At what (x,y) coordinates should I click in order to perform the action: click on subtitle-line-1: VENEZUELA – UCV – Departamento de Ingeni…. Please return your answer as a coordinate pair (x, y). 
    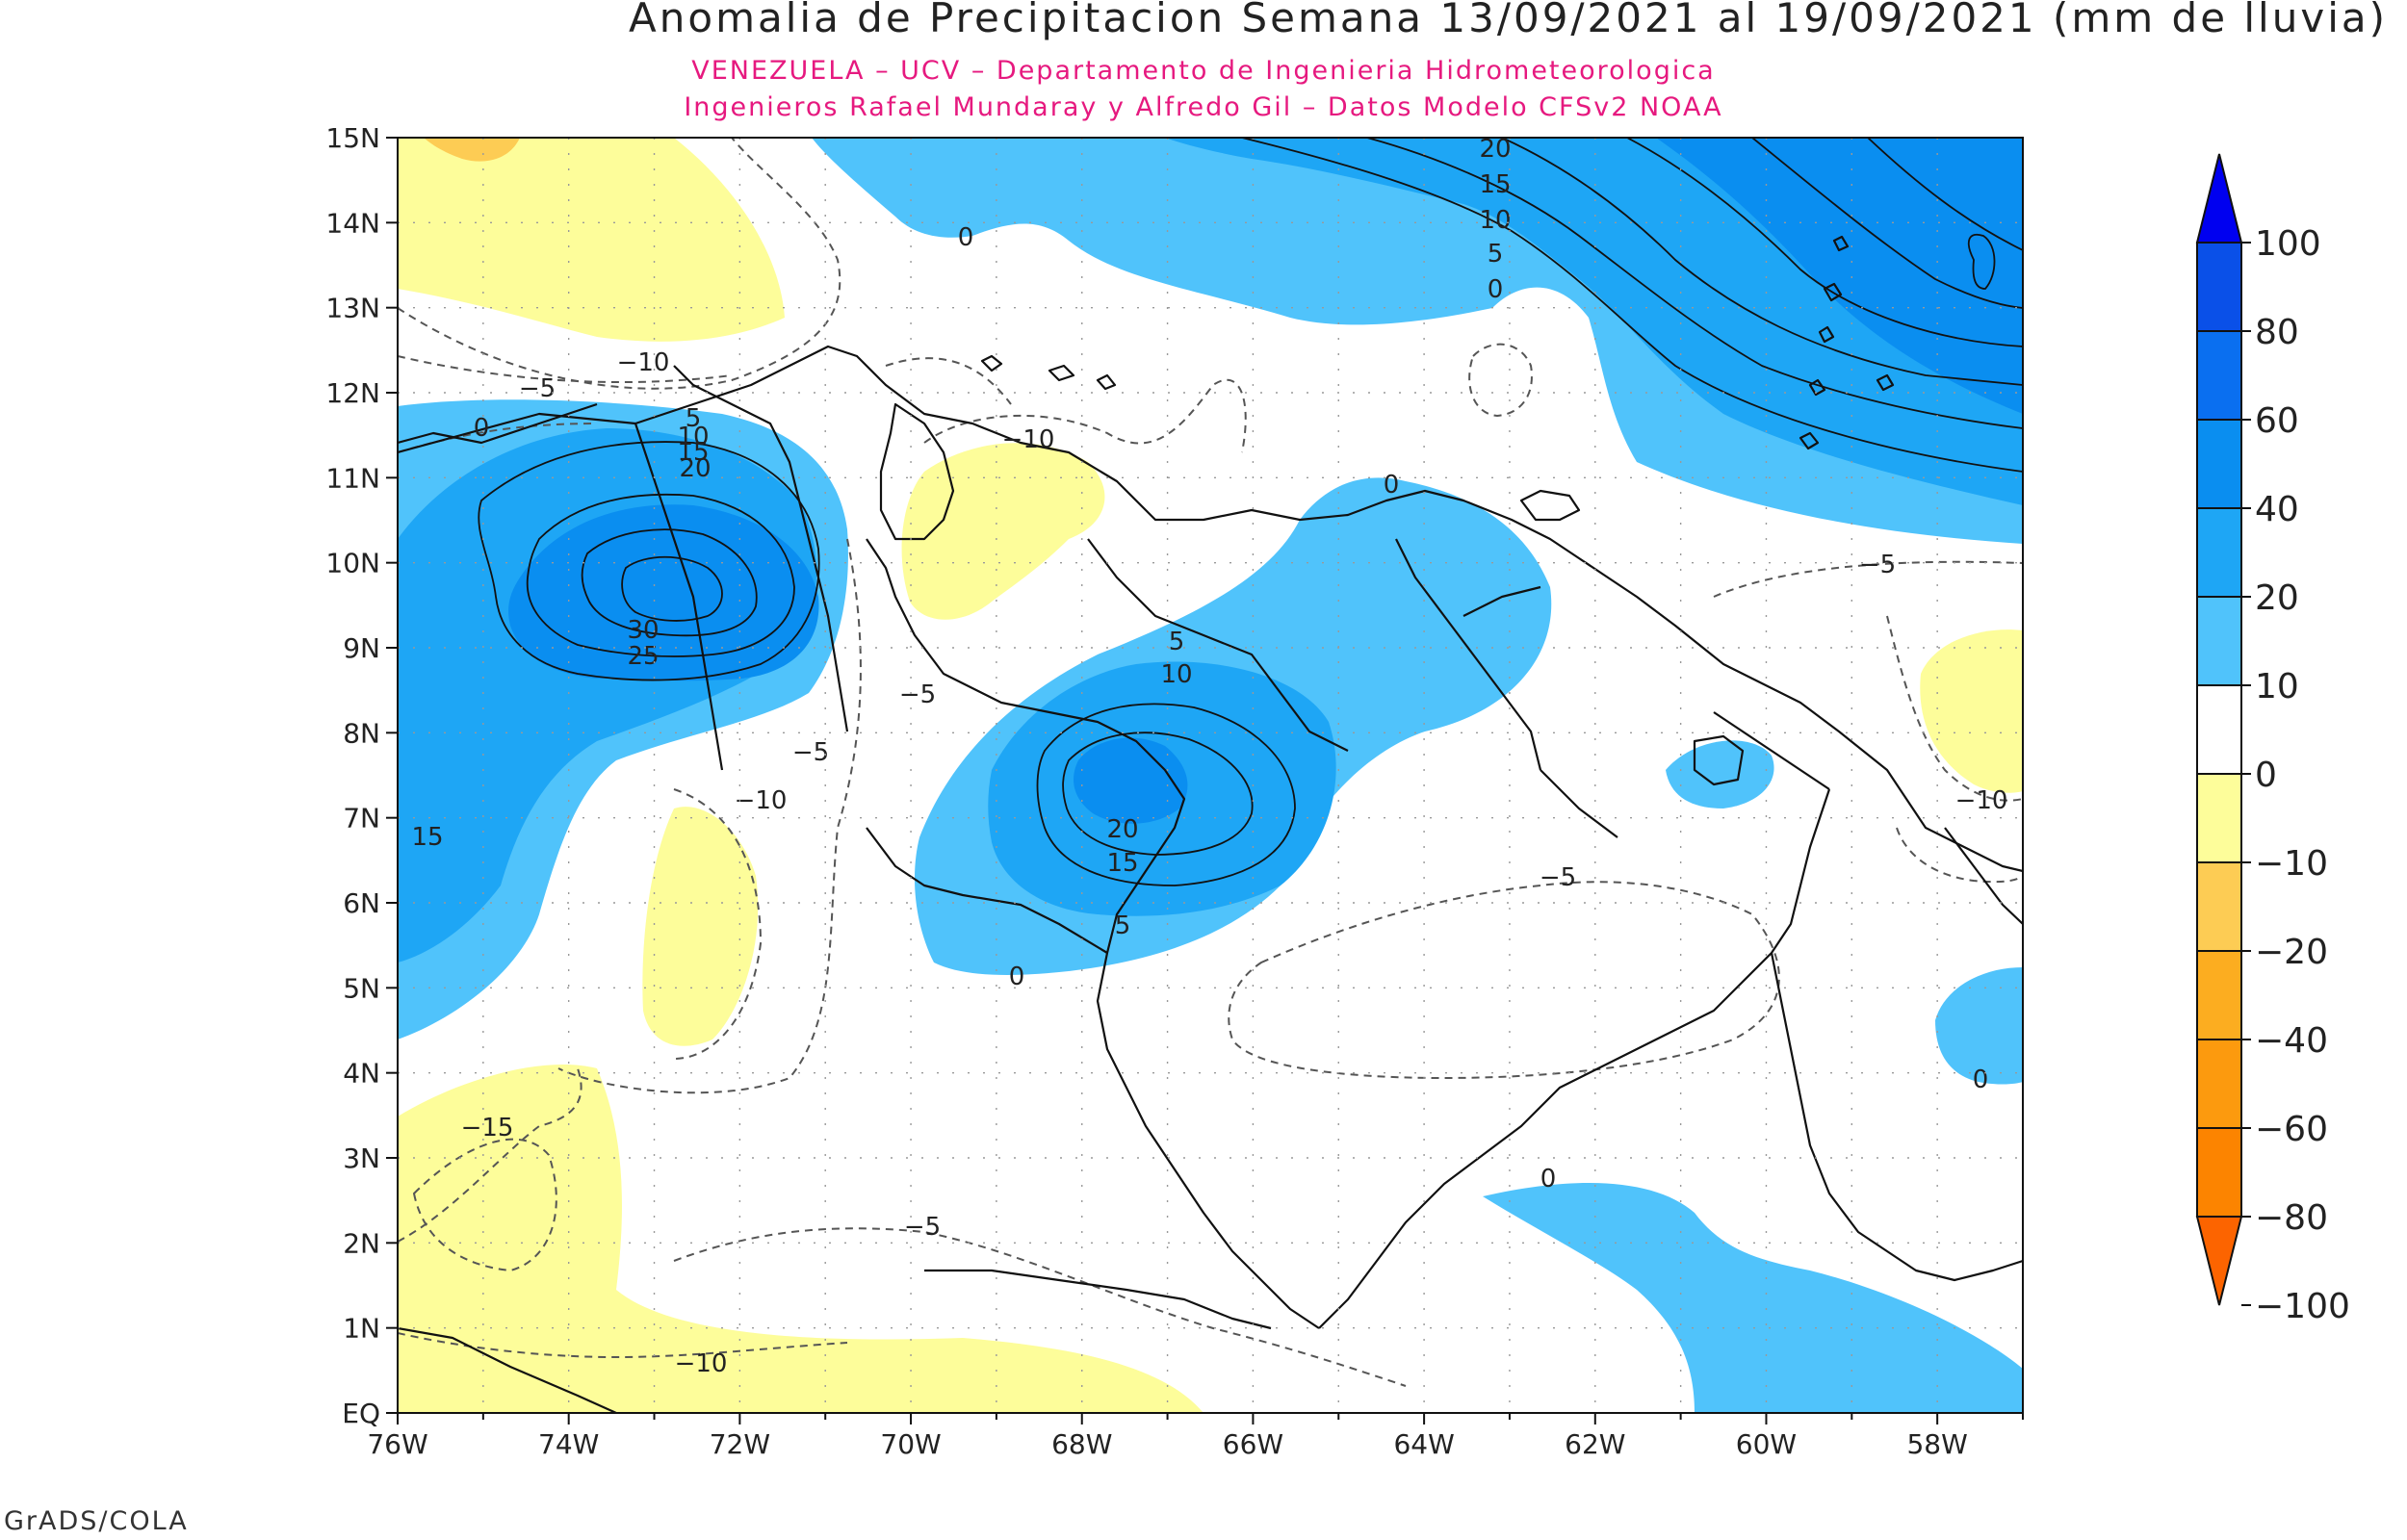
    Looking at the image, I should click on (1203, 71).